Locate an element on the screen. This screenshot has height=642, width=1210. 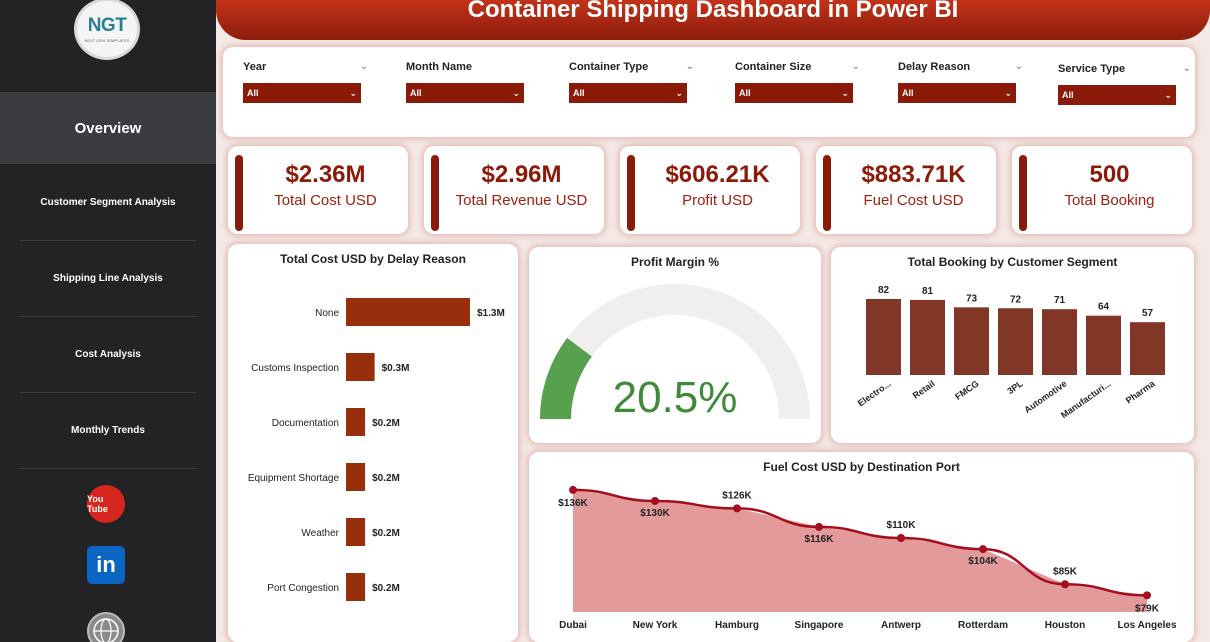
segment-category-label: FMCG is located at coordinates (966, 389).